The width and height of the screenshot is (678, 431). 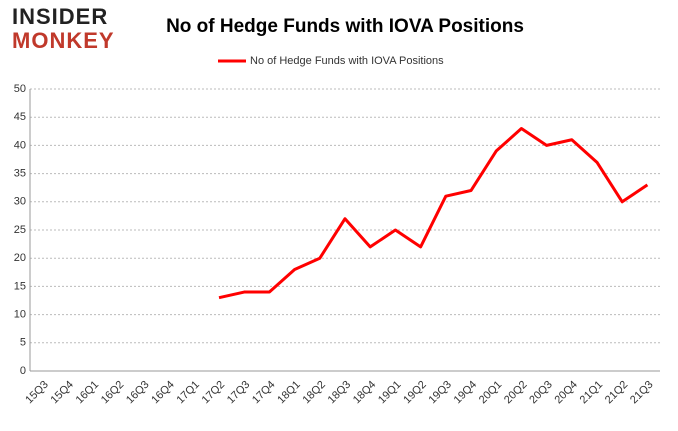 What do you see at coordinates (20, 174) in the screenshot?
I see `y-tick-label: 35` at bounding box center [20, 174].